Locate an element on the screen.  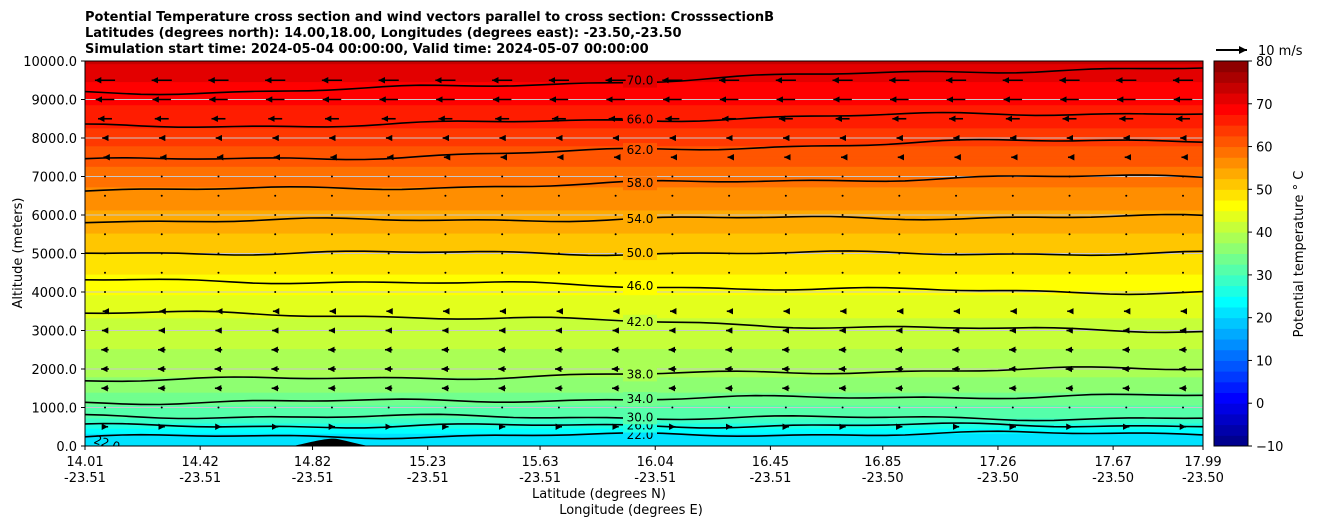
colorbar-tick-label: 50 is located at coordinates (1264, 190).